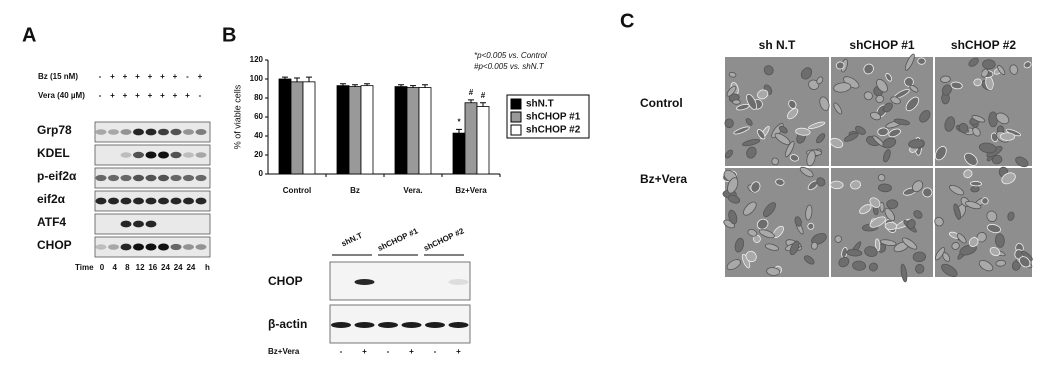 The image size is (1058, 368). Describe the element at coordinates (553, 117) in the screenshot. I see `legend-label: shCHOP #1` at that location.